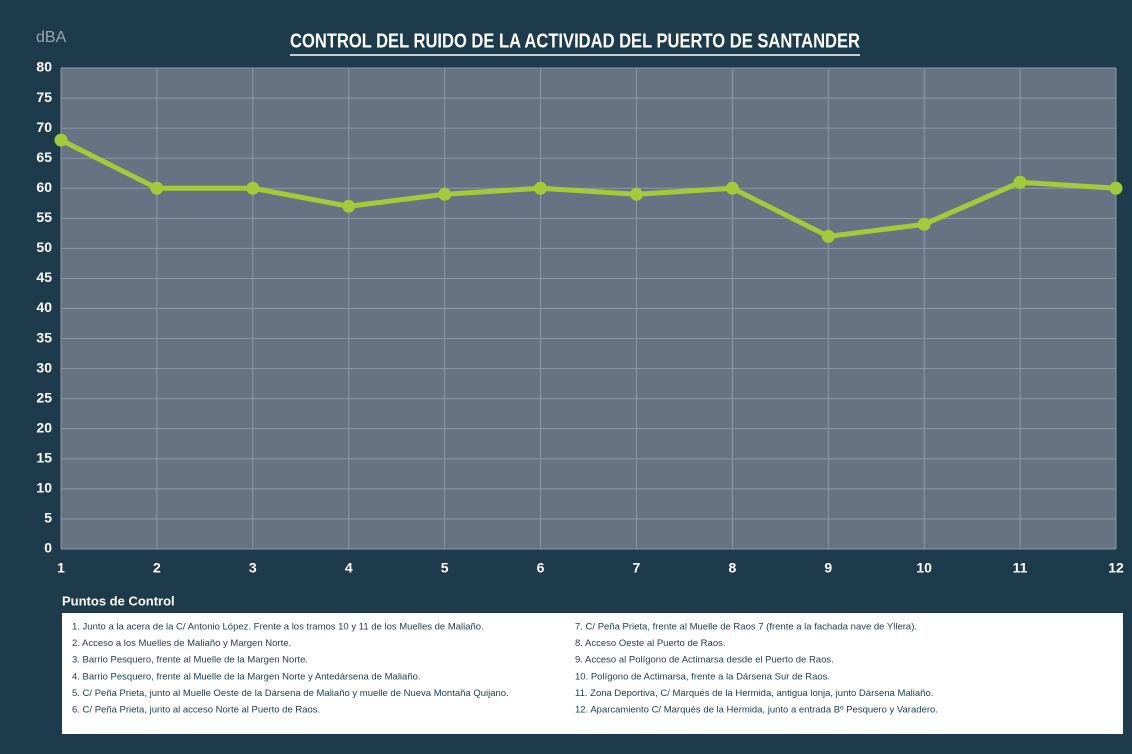 Image resolution: width=1132 pixels, height=754 pixels. I want to click on x-tick-label: 4, so click(349, 568).